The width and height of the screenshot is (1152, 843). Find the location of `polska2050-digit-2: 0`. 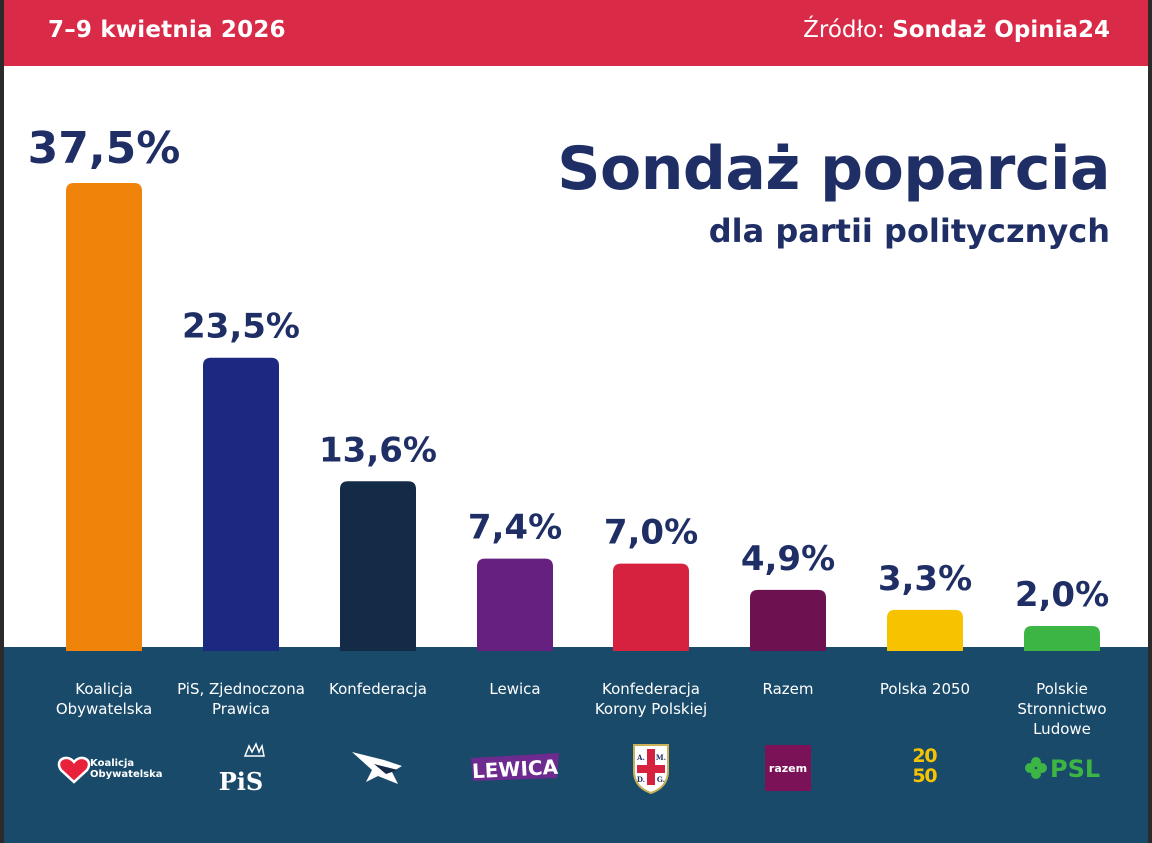

polska2050-digit-2: 0 is located at coordinates (930, 756).